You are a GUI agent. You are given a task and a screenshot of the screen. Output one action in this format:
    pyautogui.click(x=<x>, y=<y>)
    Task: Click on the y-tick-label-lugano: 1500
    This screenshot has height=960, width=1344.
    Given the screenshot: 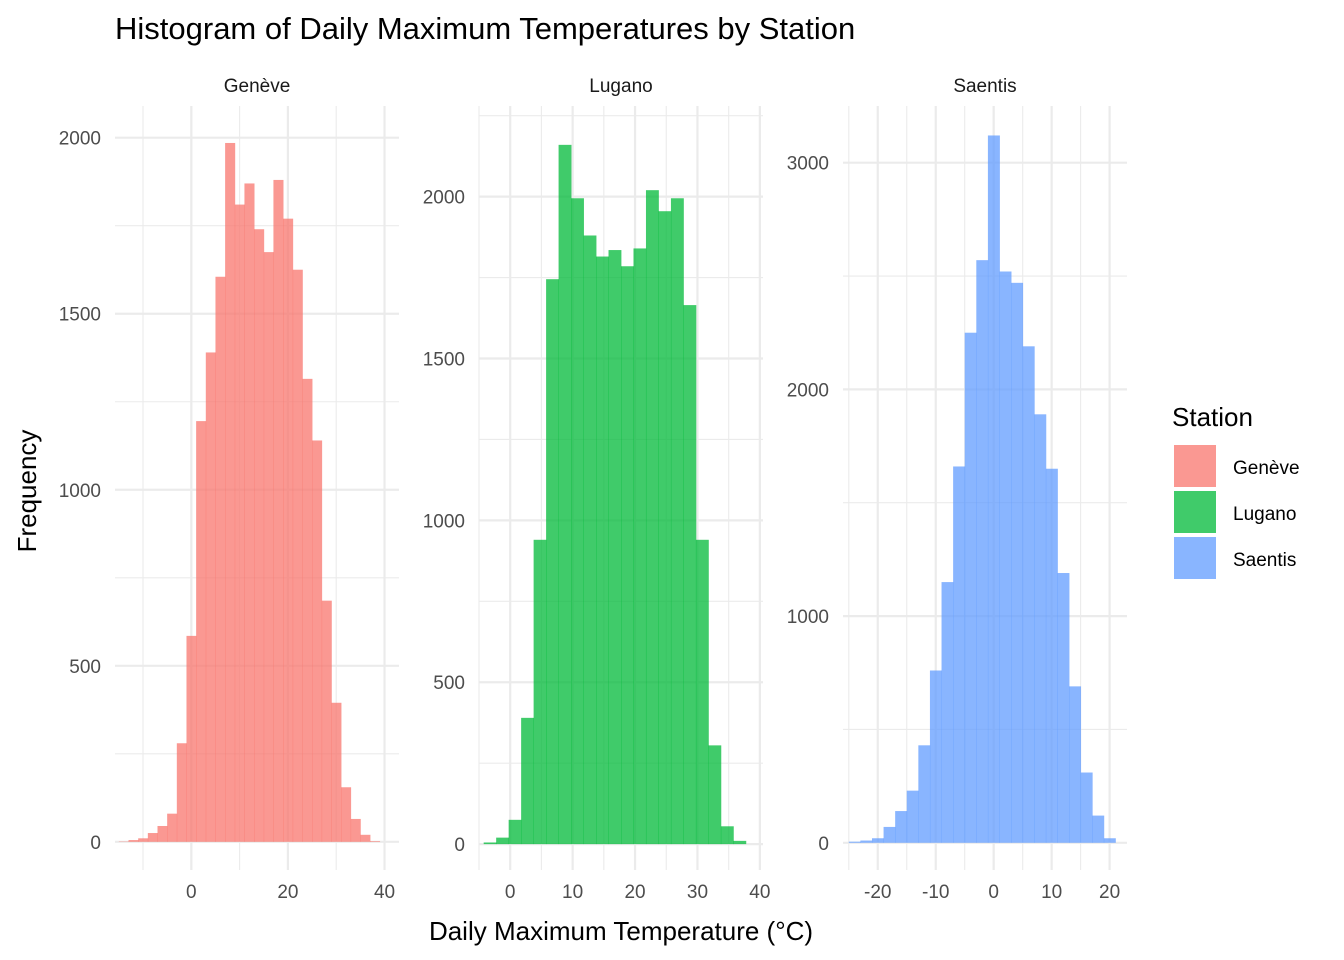 What is the action you would take?
    pyautogui.click(x=444, y=360)
    